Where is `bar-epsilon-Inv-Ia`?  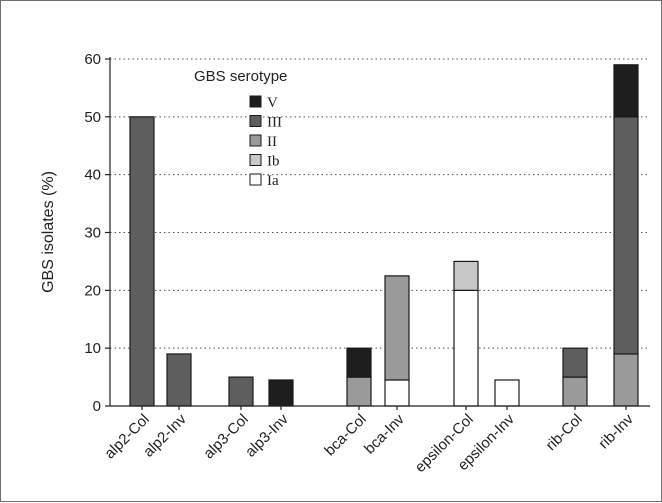
bar-epsilon-Inv-Ia is located at coordinates (507, 393).